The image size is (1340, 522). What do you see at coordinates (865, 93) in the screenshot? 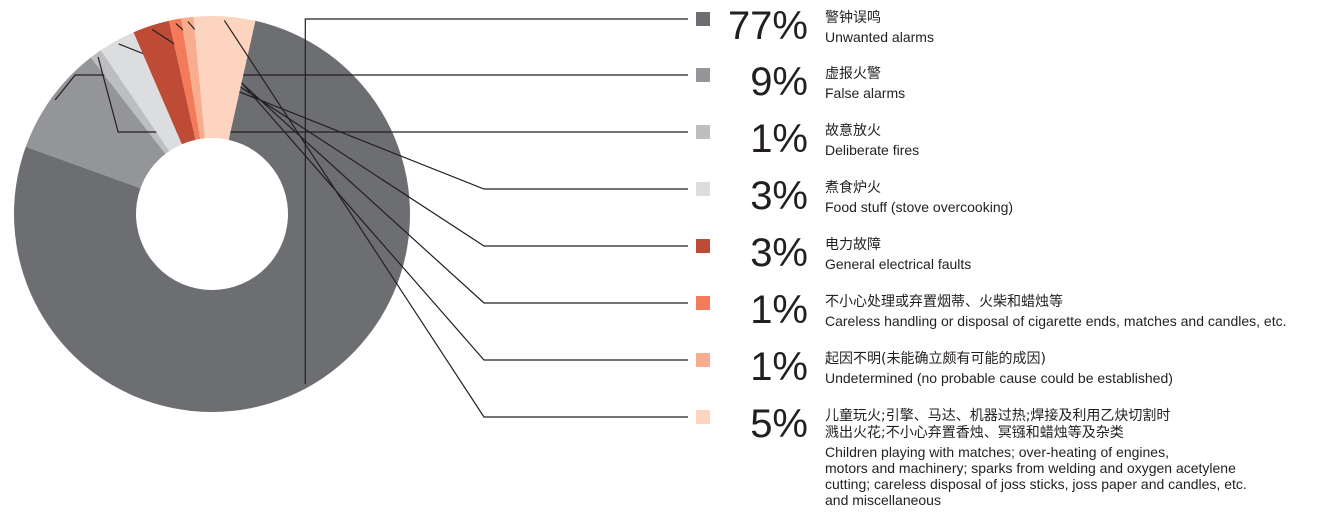
I see `legend-label-english: False alarms` at bounding box center [865, 93].